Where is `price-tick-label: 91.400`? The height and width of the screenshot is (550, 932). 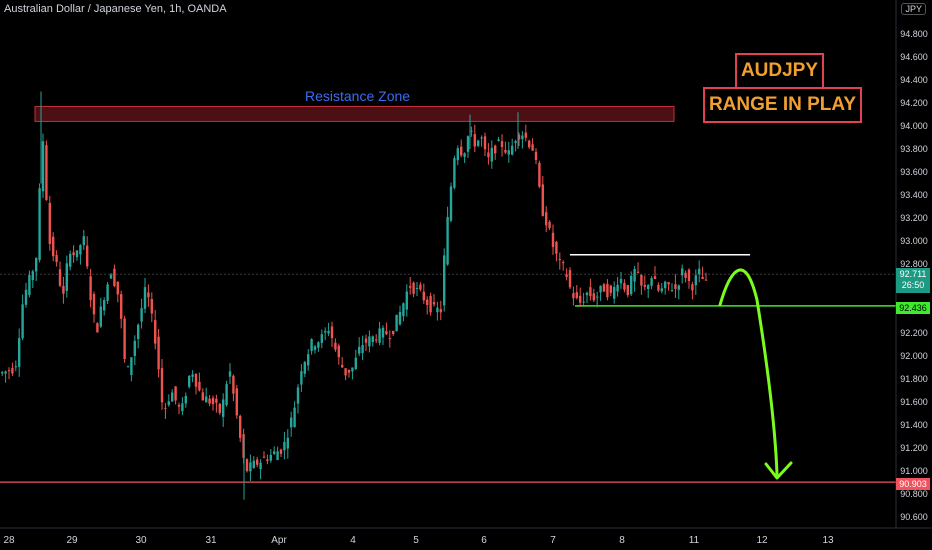
price-tick-label: 91.400 is located at coordinates (914, 425).